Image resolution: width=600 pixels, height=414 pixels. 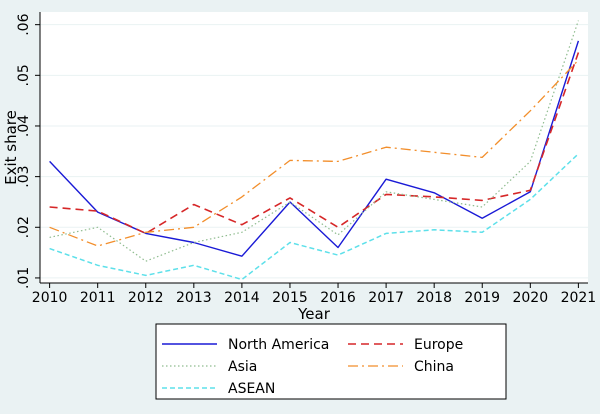 What do you see at coordinates (242, 298) in the screenshot?
I see `x-tick-label: 2014` at bounding box center [242, 298].